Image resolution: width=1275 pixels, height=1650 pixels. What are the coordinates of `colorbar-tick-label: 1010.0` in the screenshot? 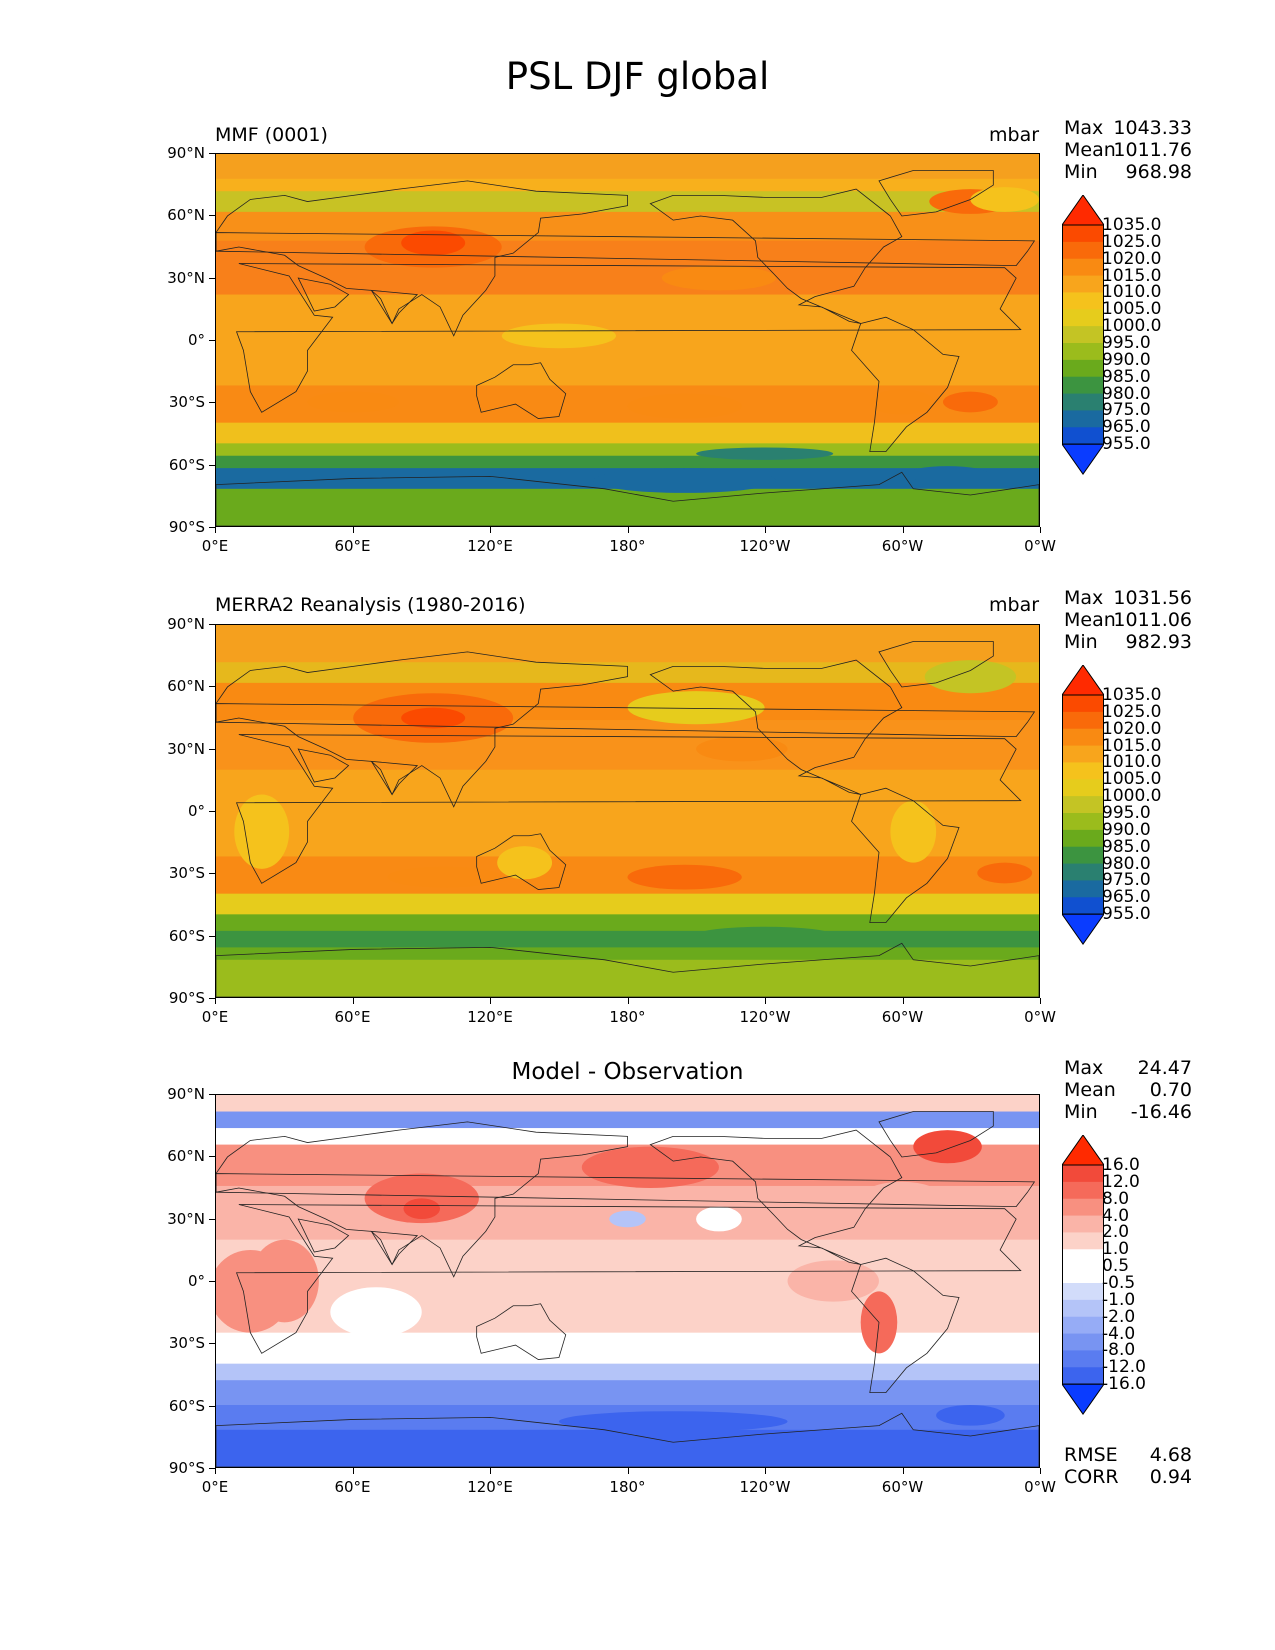 It's located at (1132, 762).